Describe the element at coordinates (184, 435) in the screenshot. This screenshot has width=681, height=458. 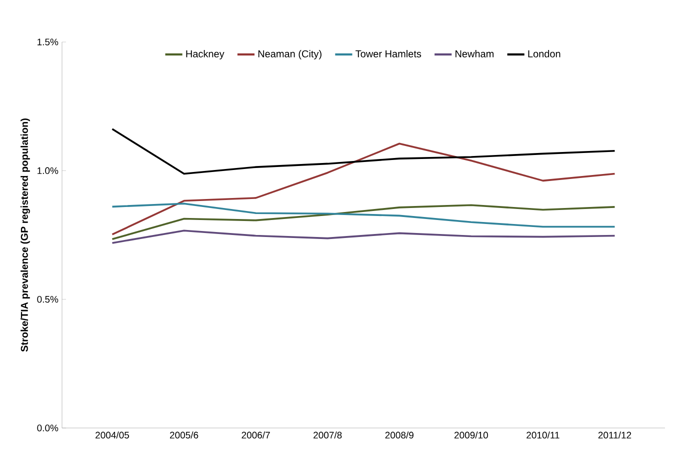
I see `x-tick-label: 2005/6` at that location.